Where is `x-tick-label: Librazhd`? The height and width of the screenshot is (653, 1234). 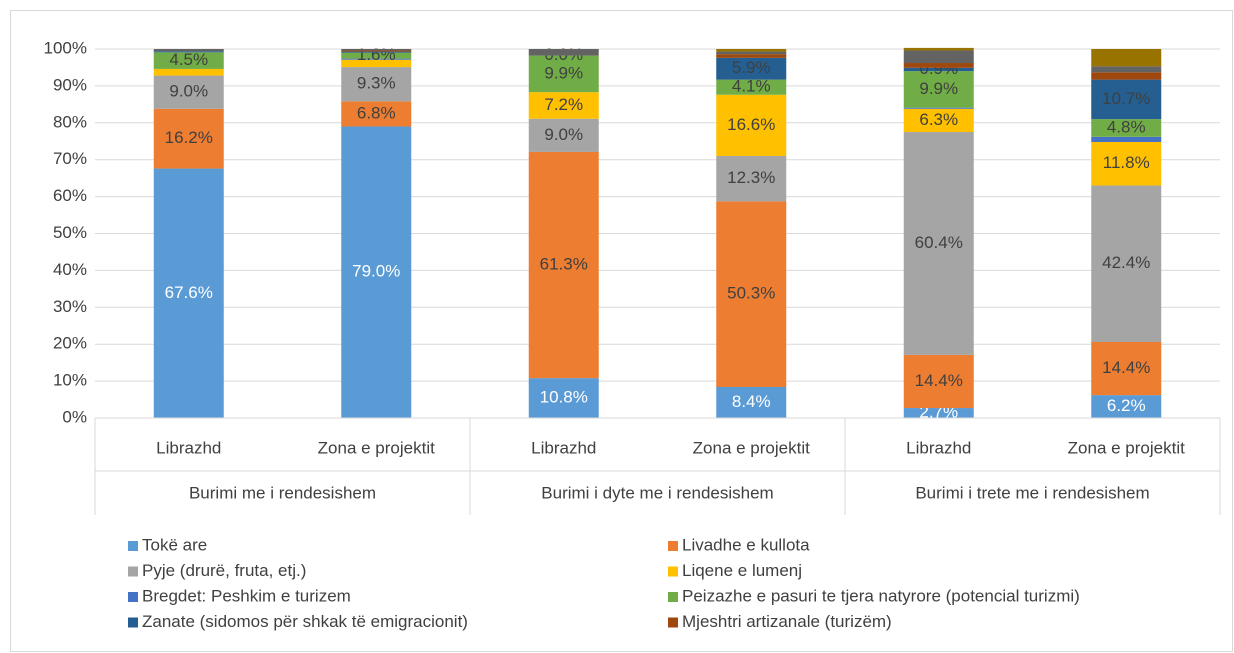
x-tick-label: Librazhd is located at coordinates (188, 447).